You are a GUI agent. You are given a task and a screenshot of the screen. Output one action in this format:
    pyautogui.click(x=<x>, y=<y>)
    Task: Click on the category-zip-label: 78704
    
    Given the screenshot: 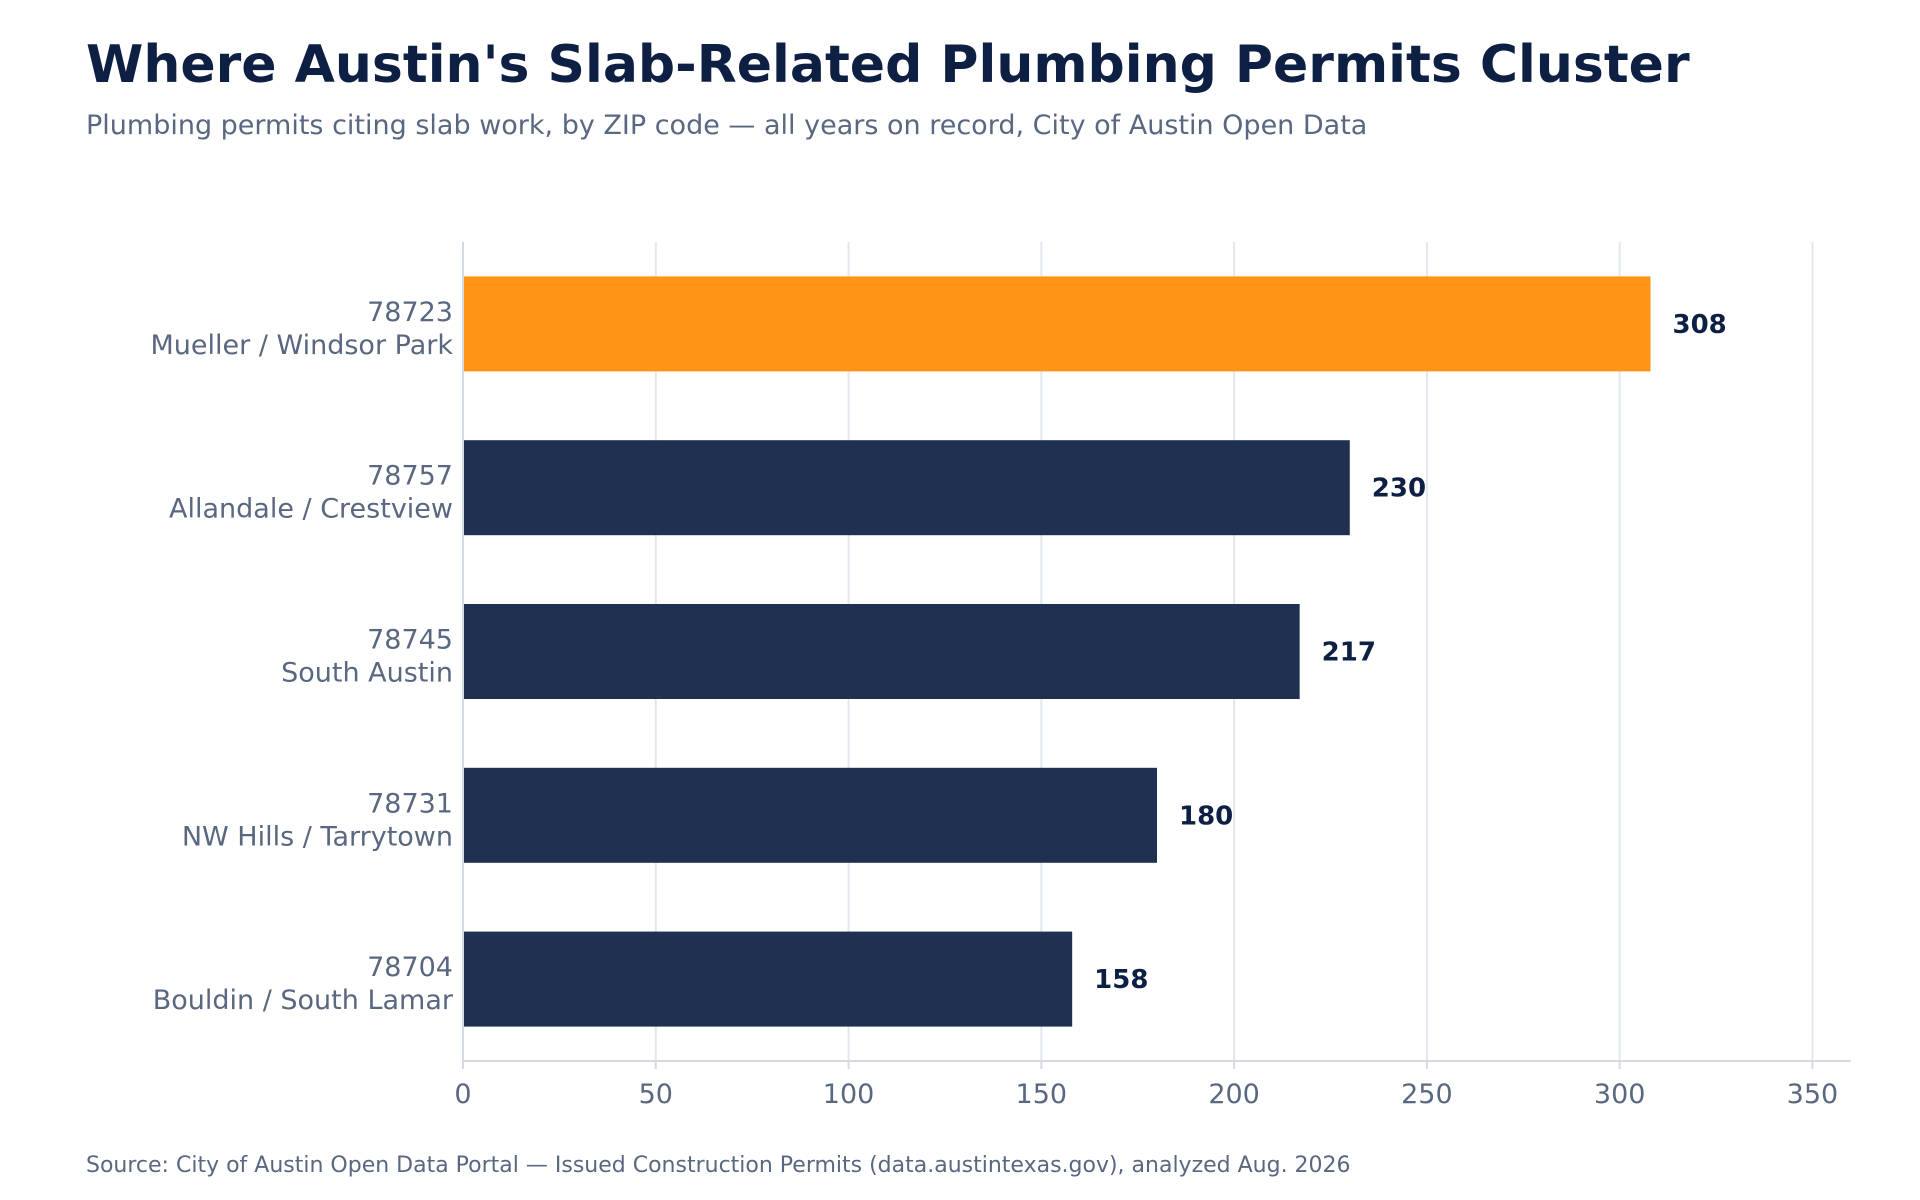 What is the action you would take?
    pyautogui.click(x=410, y=967)
    